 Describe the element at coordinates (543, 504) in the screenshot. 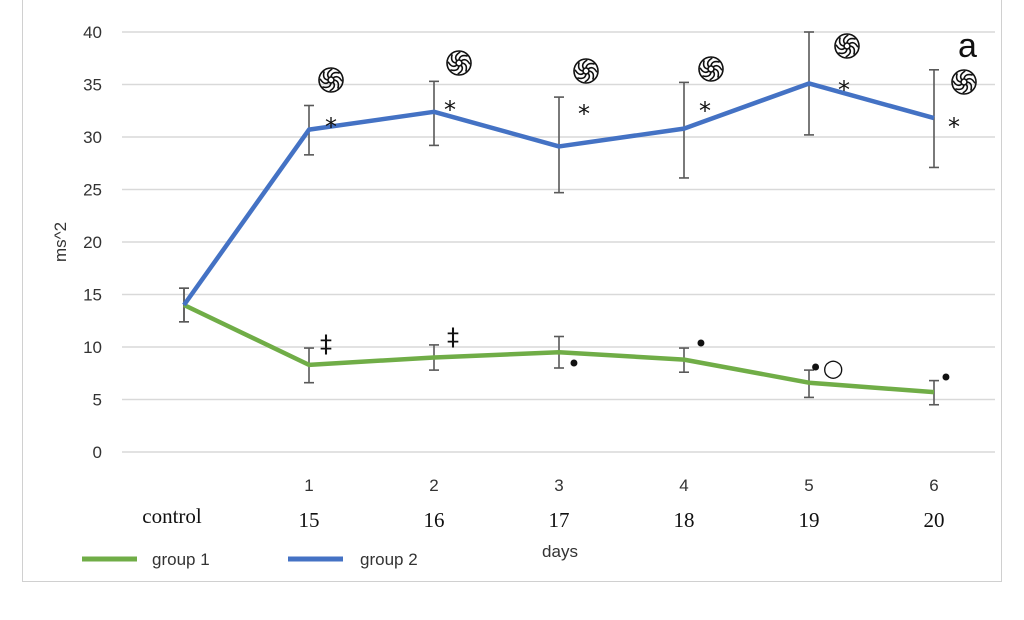

I see `x-axis-ticks: control 1 15 2 16 3 17 4 18 5 19 6 20` at that location.